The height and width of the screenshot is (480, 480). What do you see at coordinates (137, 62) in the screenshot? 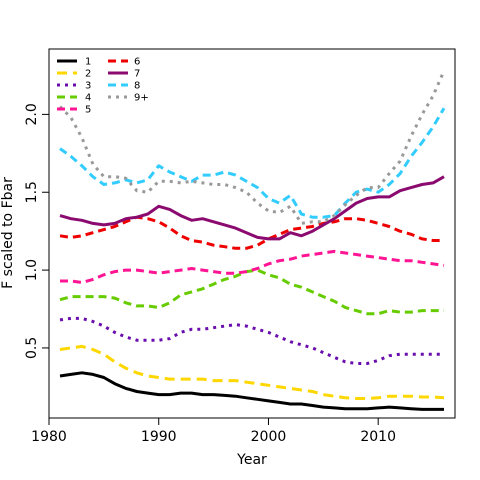
I see `legend-label-6: 6` at bounding box center [137, 62].